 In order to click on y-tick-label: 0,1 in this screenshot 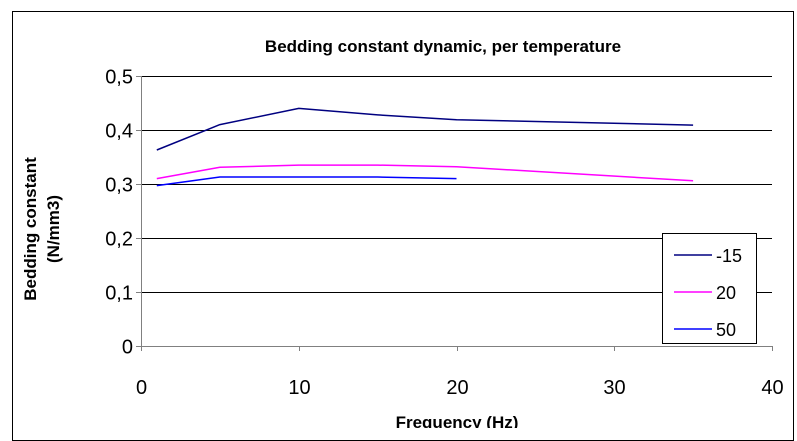, I will do `click(119, 294)`.